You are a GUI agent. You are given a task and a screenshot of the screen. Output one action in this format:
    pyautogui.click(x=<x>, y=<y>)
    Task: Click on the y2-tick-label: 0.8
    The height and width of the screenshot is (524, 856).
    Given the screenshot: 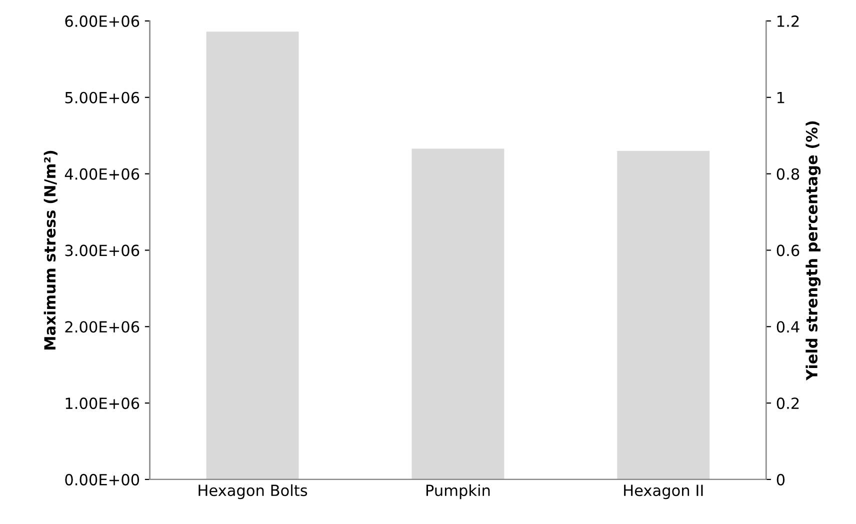 What is the action you would take?
    pyautogui.click(x=788, y=174)
    